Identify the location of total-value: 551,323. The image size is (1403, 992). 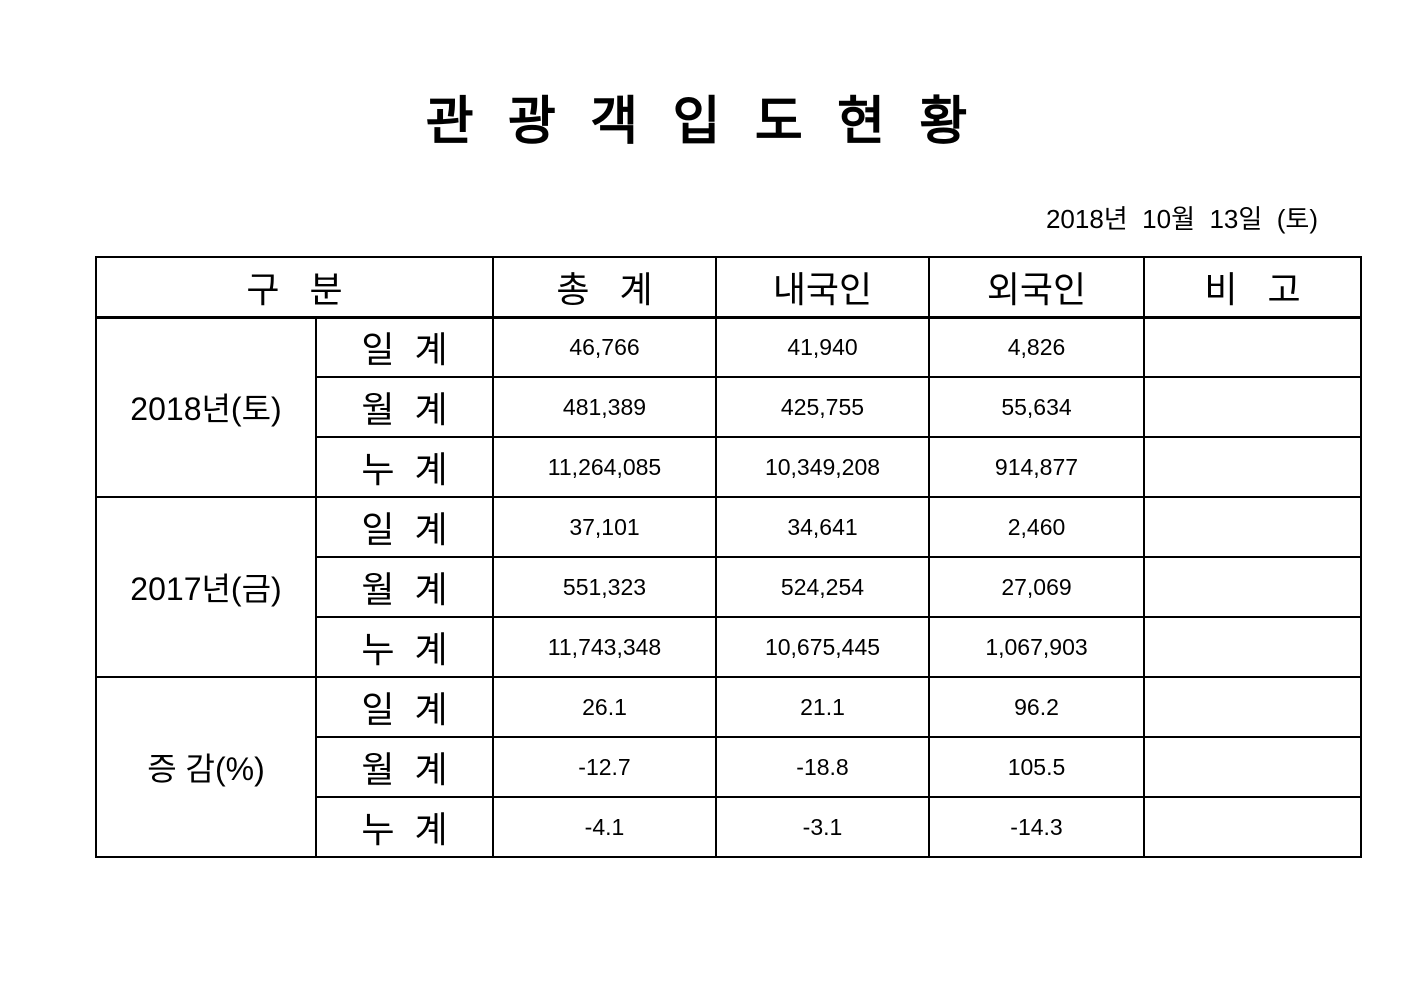
(604, 587).